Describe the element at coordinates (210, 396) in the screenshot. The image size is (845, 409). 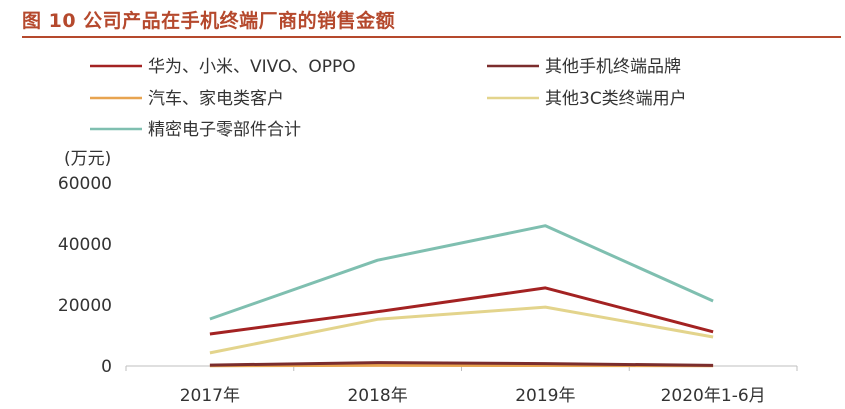
I see `x-tick-label: 2017年` at that location.